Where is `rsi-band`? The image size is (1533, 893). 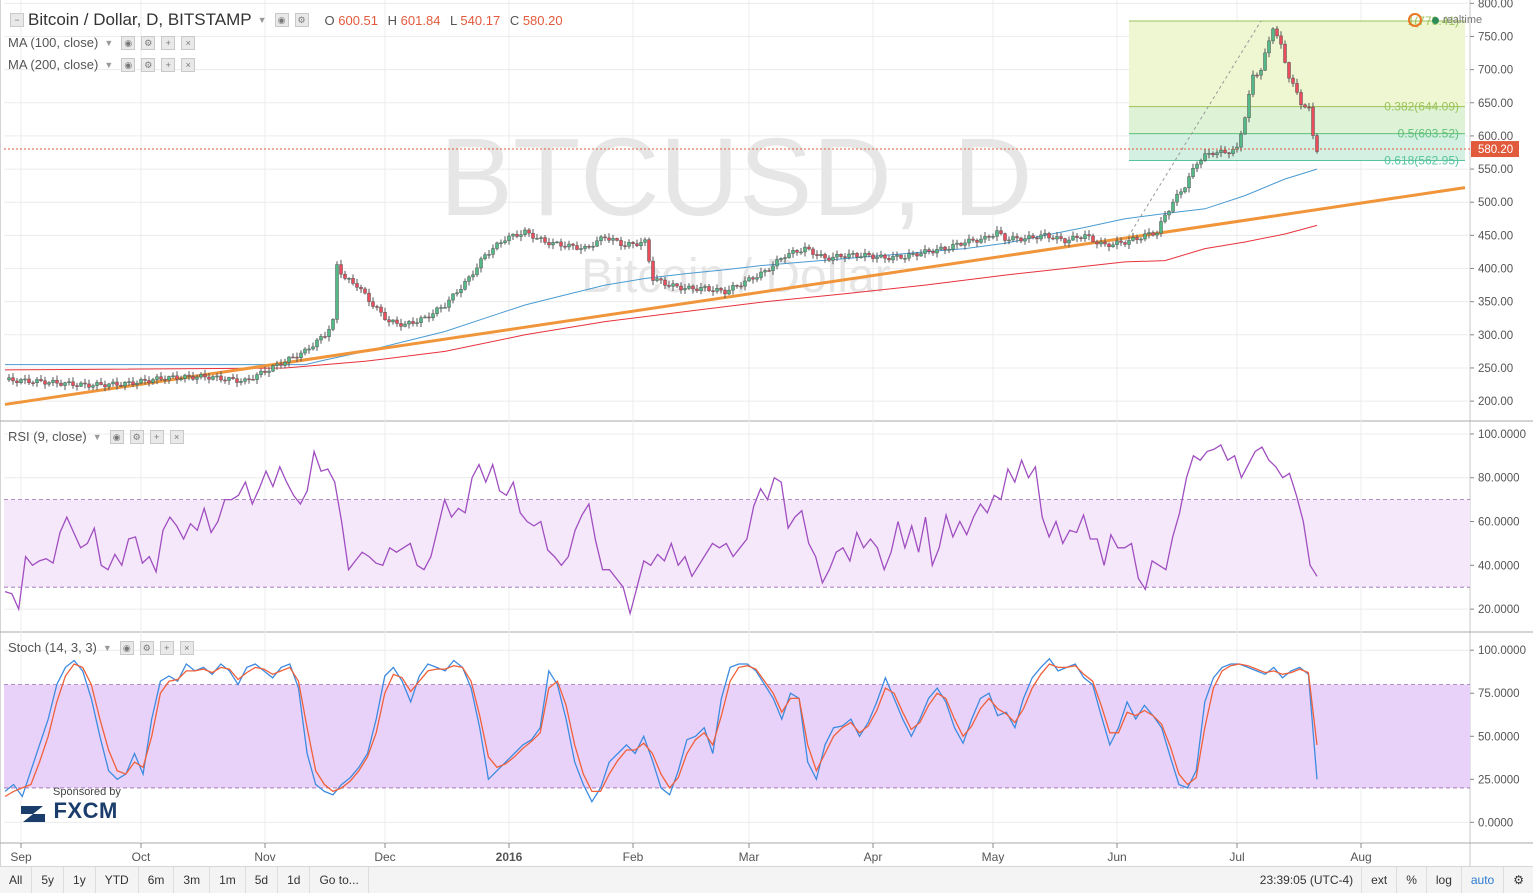 rsi-band is located at coordinates (737, 543).